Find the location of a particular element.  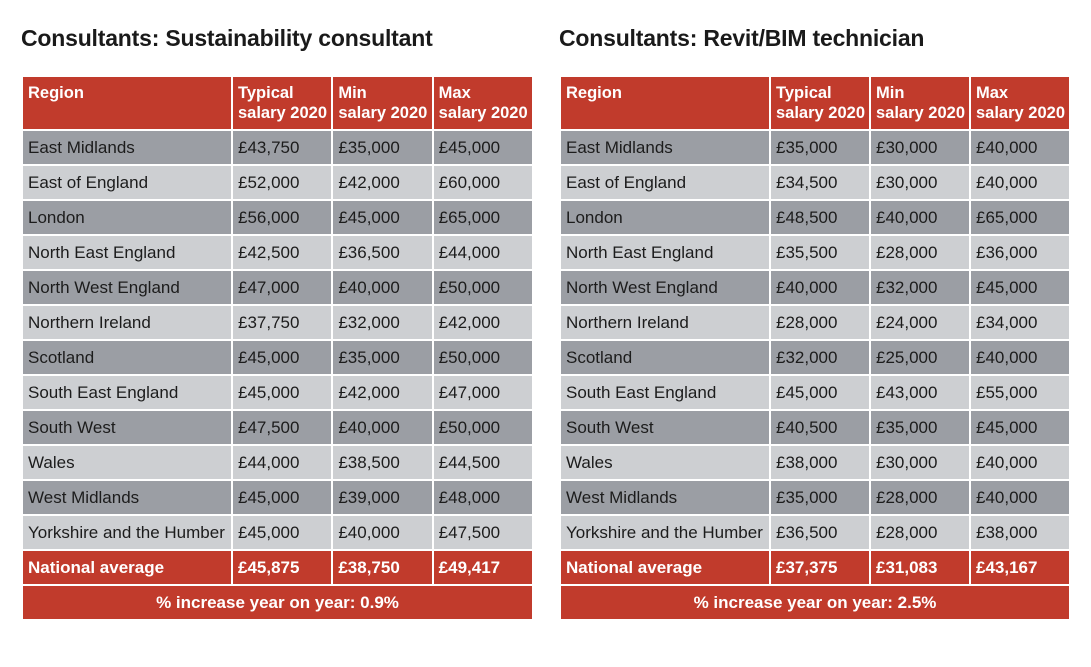

yoy-increase-row: % increase year on year: 0.9% is located at coordinates (277, 602).